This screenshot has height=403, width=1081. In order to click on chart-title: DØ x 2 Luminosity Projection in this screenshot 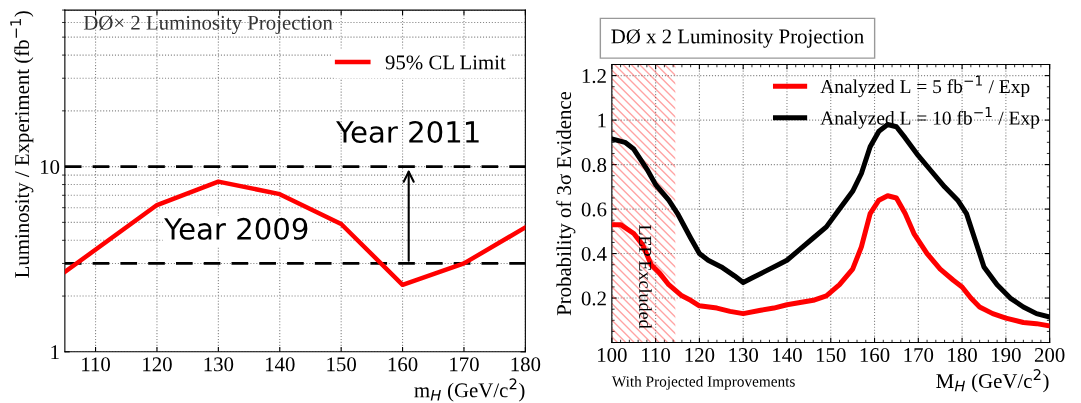, I will do `click(737, 38)`.